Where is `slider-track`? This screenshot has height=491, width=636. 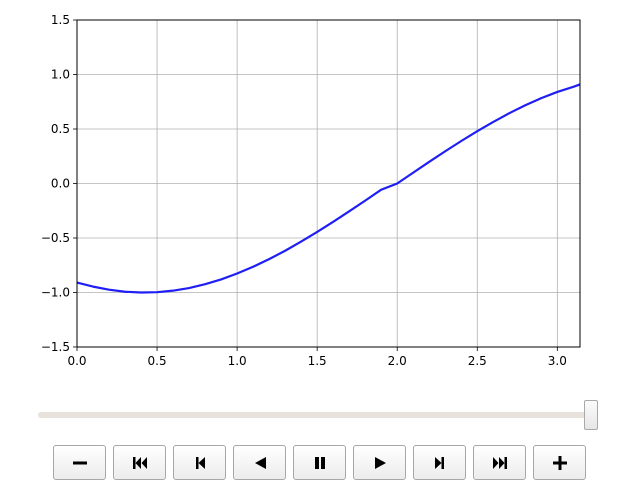 slider-track is located at coordinates (318, 415).